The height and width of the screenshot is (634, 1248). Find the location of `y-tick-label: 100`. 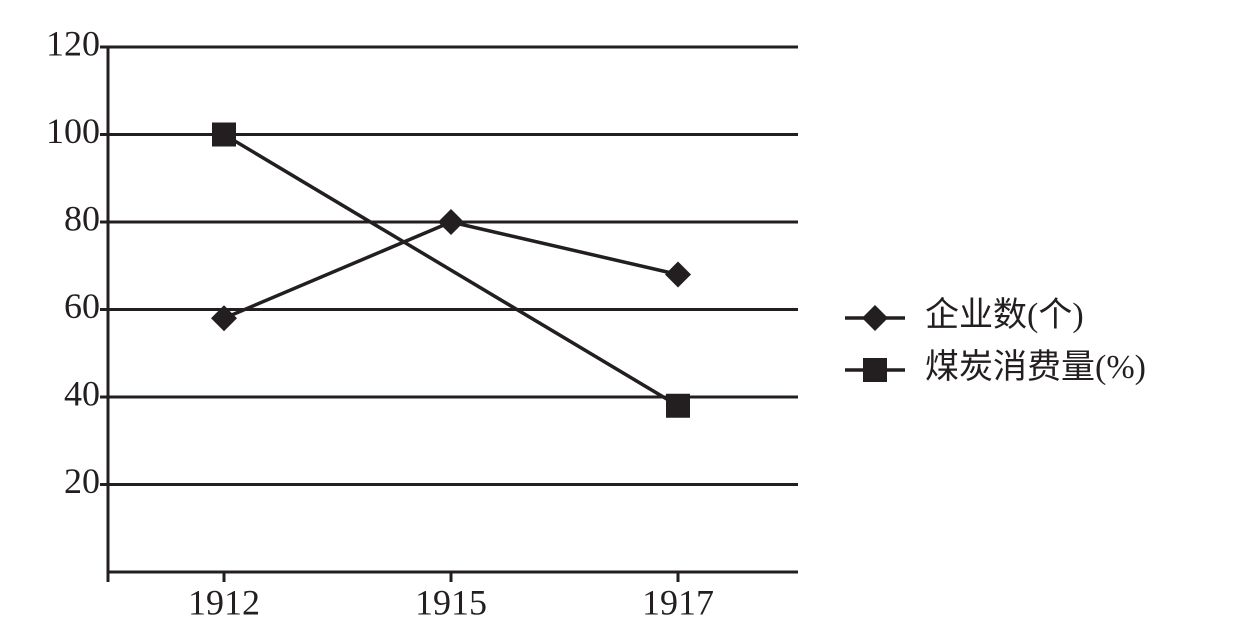

y-tick-label: 100 is located at coordinates (73, 131).